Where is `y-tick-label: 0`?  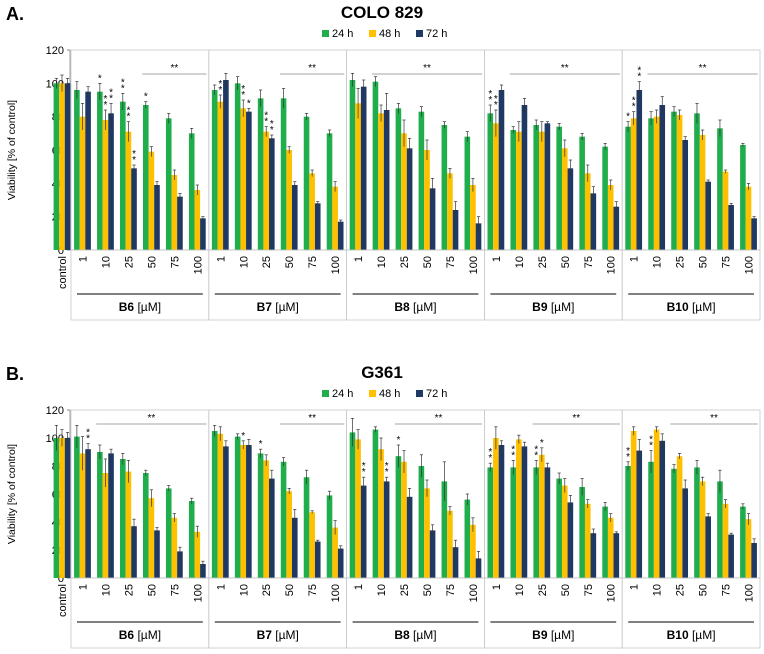
y-tick-label: 0 is located at coordinates (61, 251).